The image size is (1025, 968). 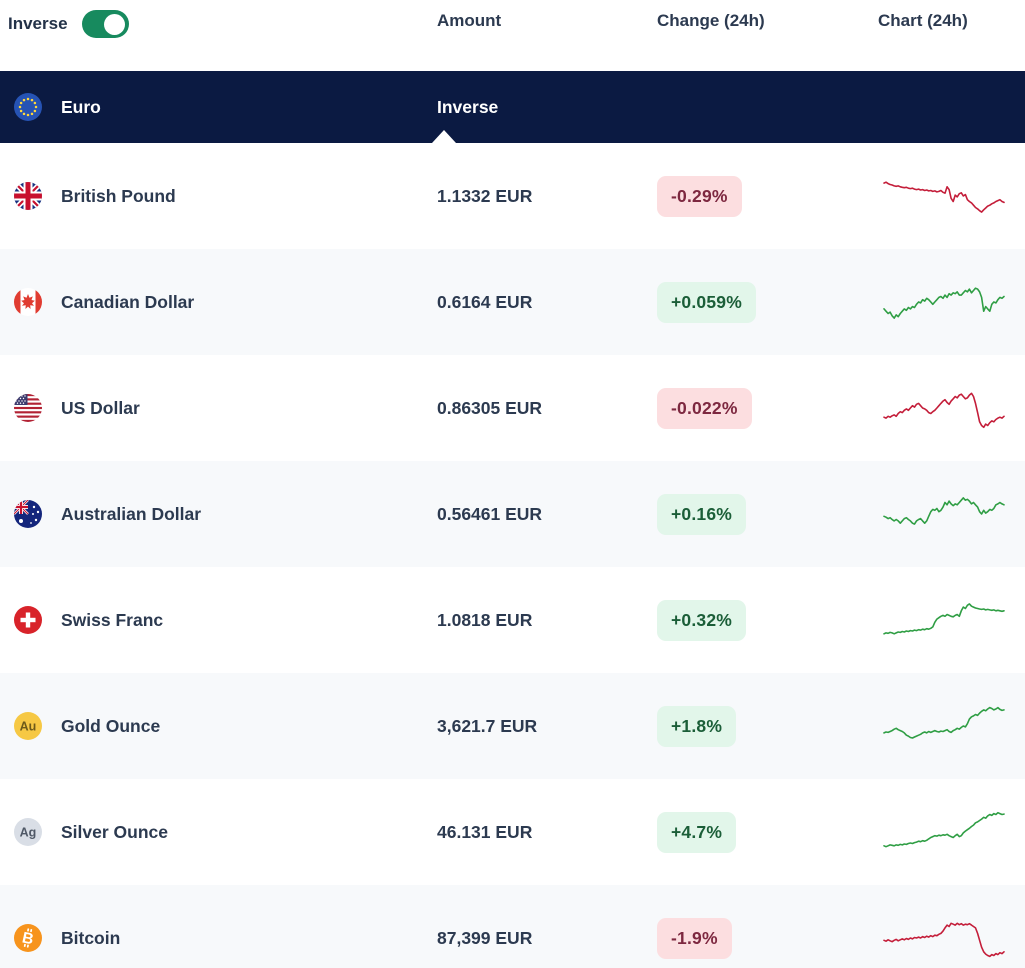 I want to click on change-badge: +0.059%, so click(x=706, y=302).